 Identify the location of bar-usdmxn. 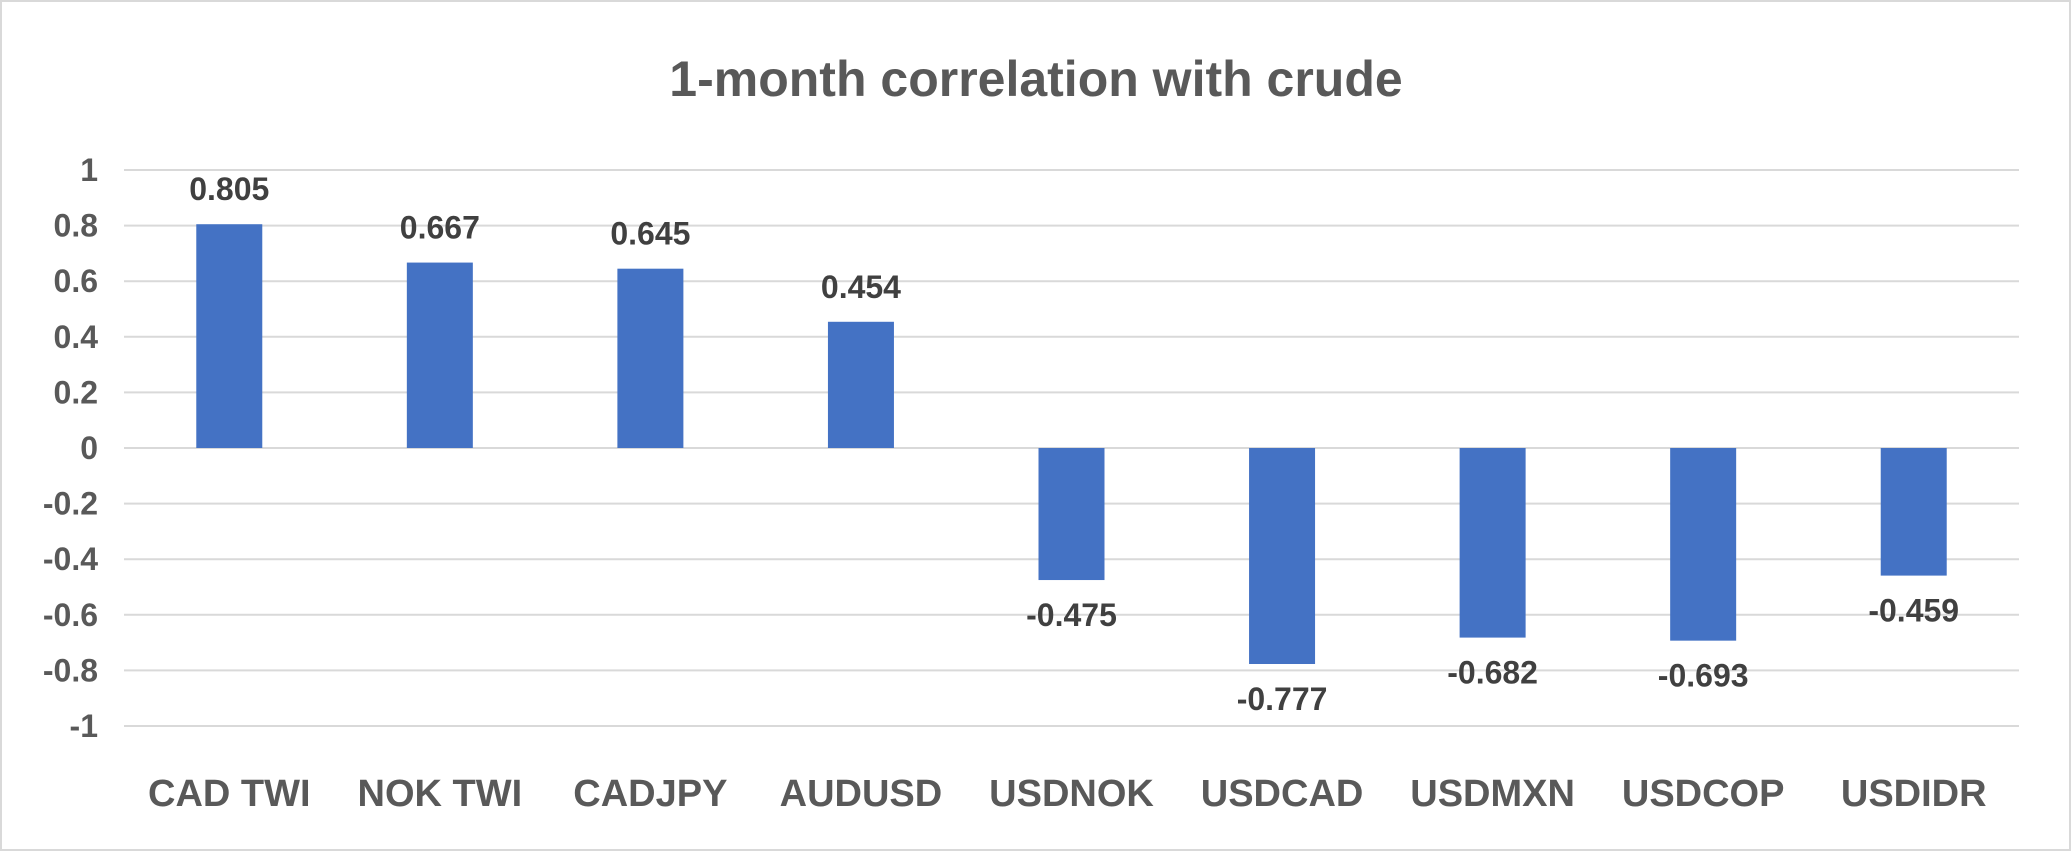
(1492, 543).